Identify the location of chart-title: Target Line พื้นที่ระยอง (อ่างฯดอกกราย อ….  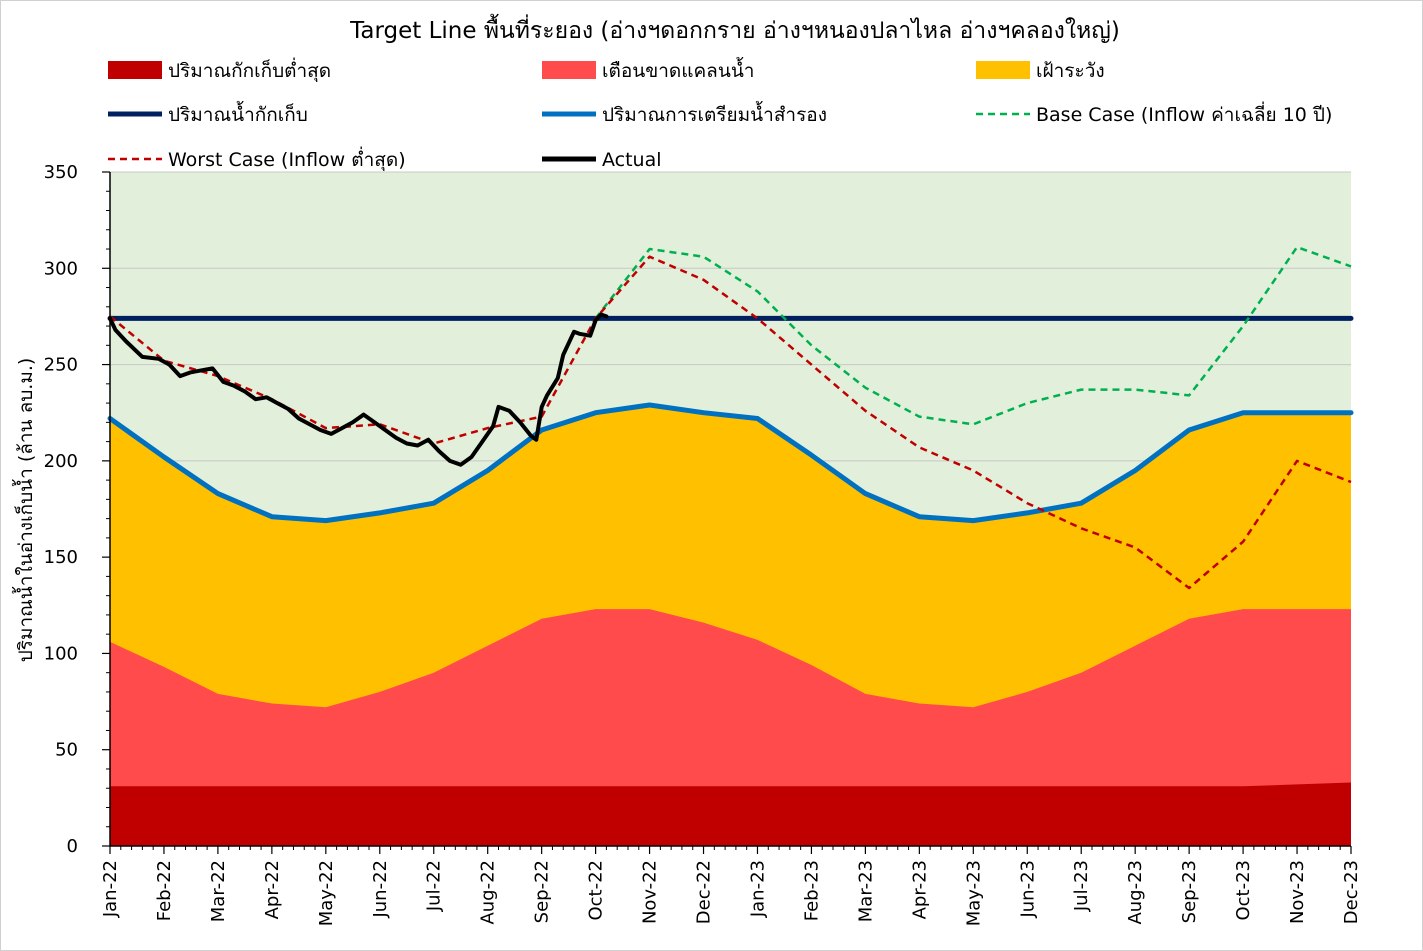
(734, 29).